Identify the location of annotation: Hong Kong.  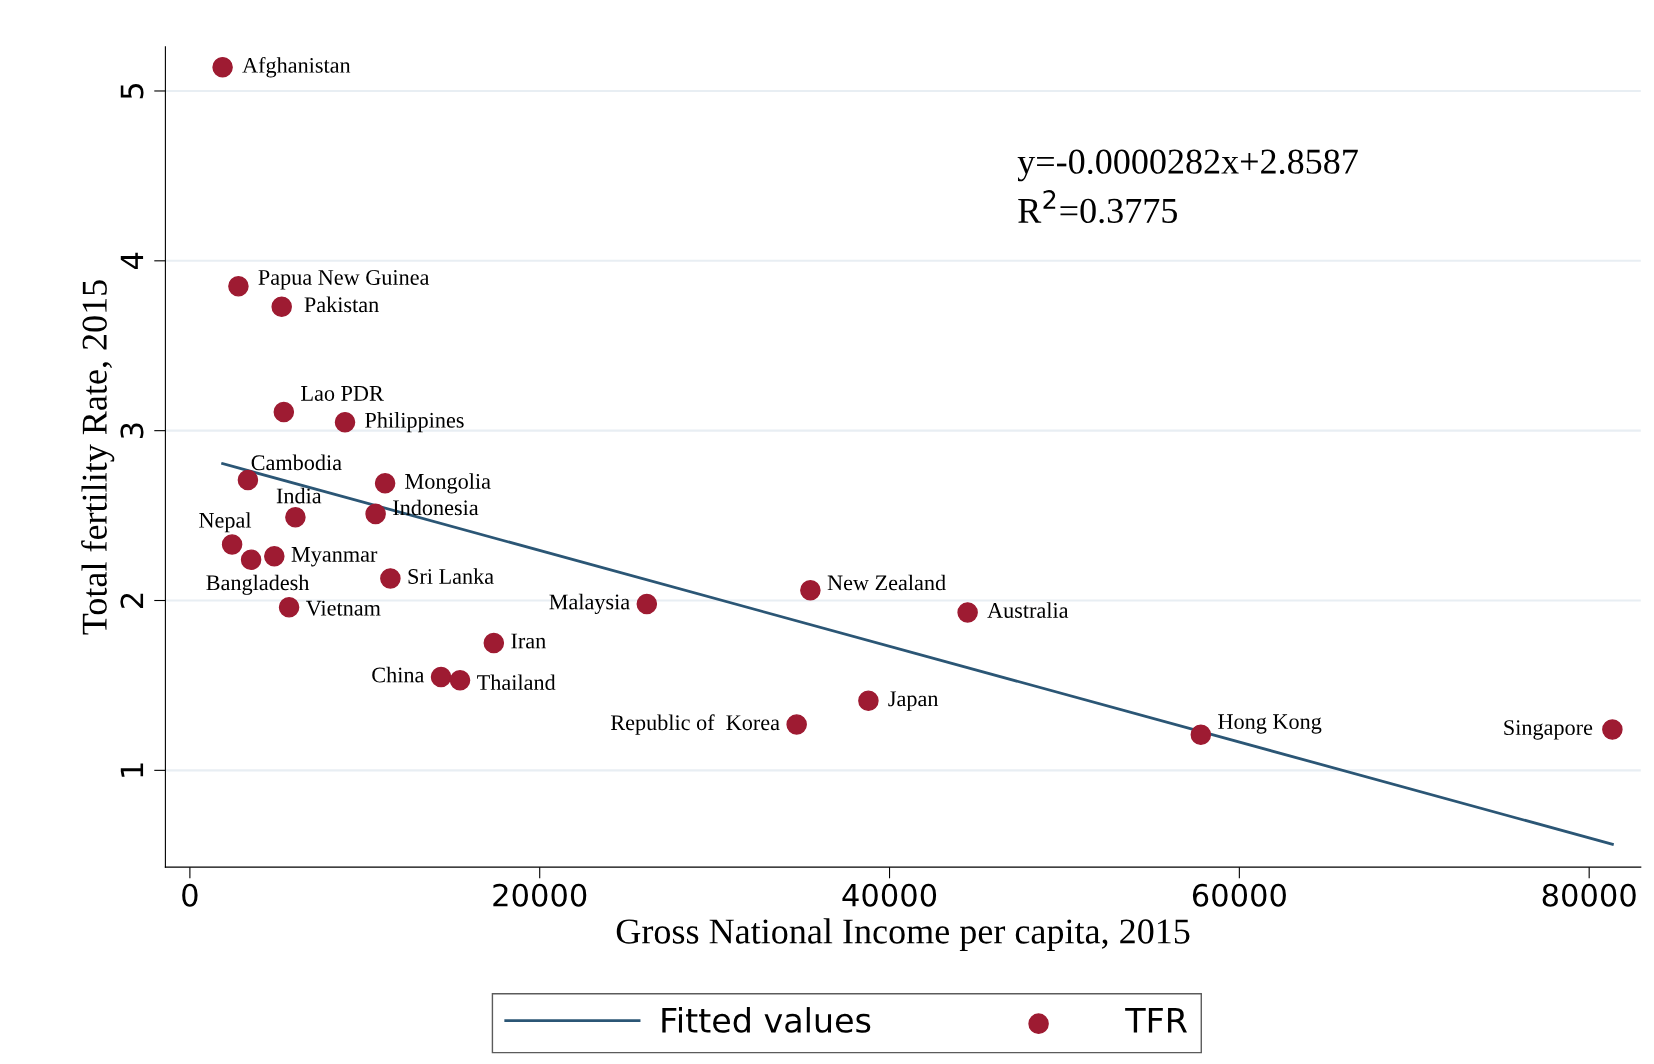
(1270, 724).